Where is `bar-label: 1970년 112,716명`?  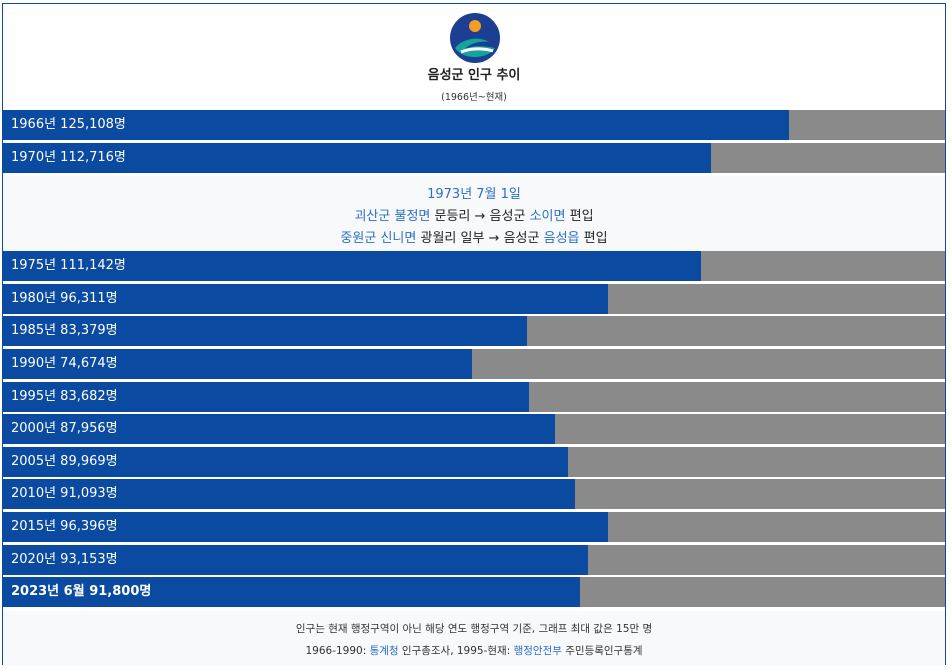 bar-label: 1970년 112,716명 is located at coordinates (68, 157).